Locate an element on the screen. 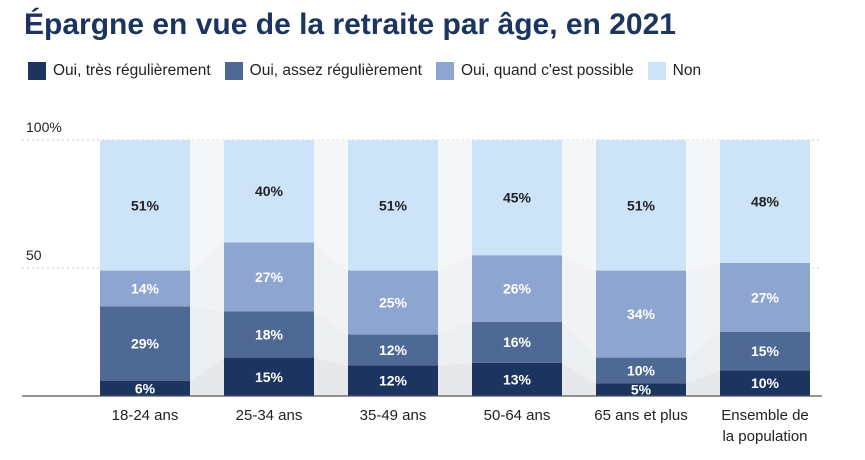  data-label: 34% is located at coordinates (641, 314).